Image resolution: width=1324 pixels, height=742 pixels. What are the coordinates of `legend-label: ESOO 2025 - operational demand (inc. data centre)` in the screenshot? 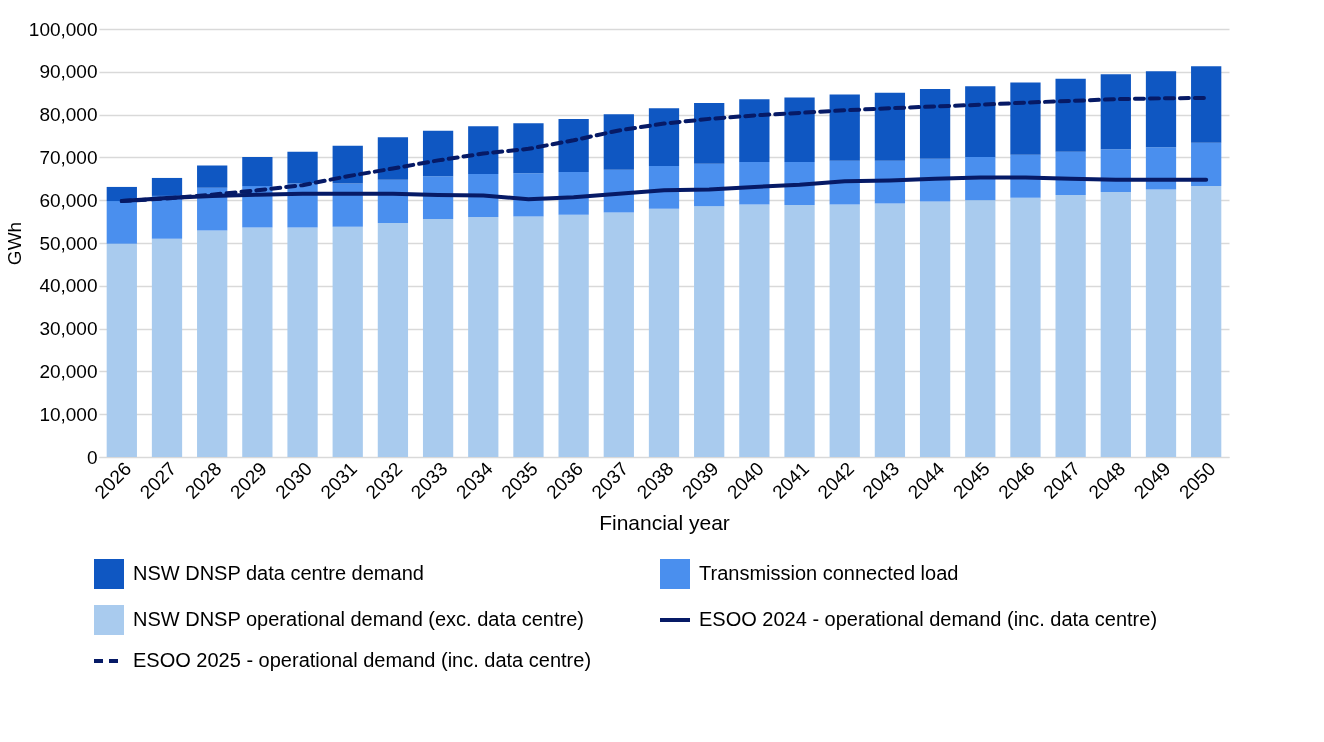 It's located at (362, 660).